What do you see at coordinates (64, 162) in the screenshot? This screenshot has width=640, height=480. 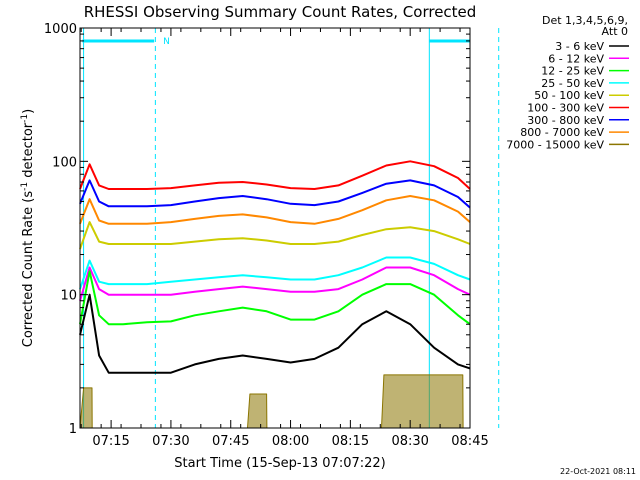 I see `y-tick-label-2: 100` at bounding box center [64, 162].